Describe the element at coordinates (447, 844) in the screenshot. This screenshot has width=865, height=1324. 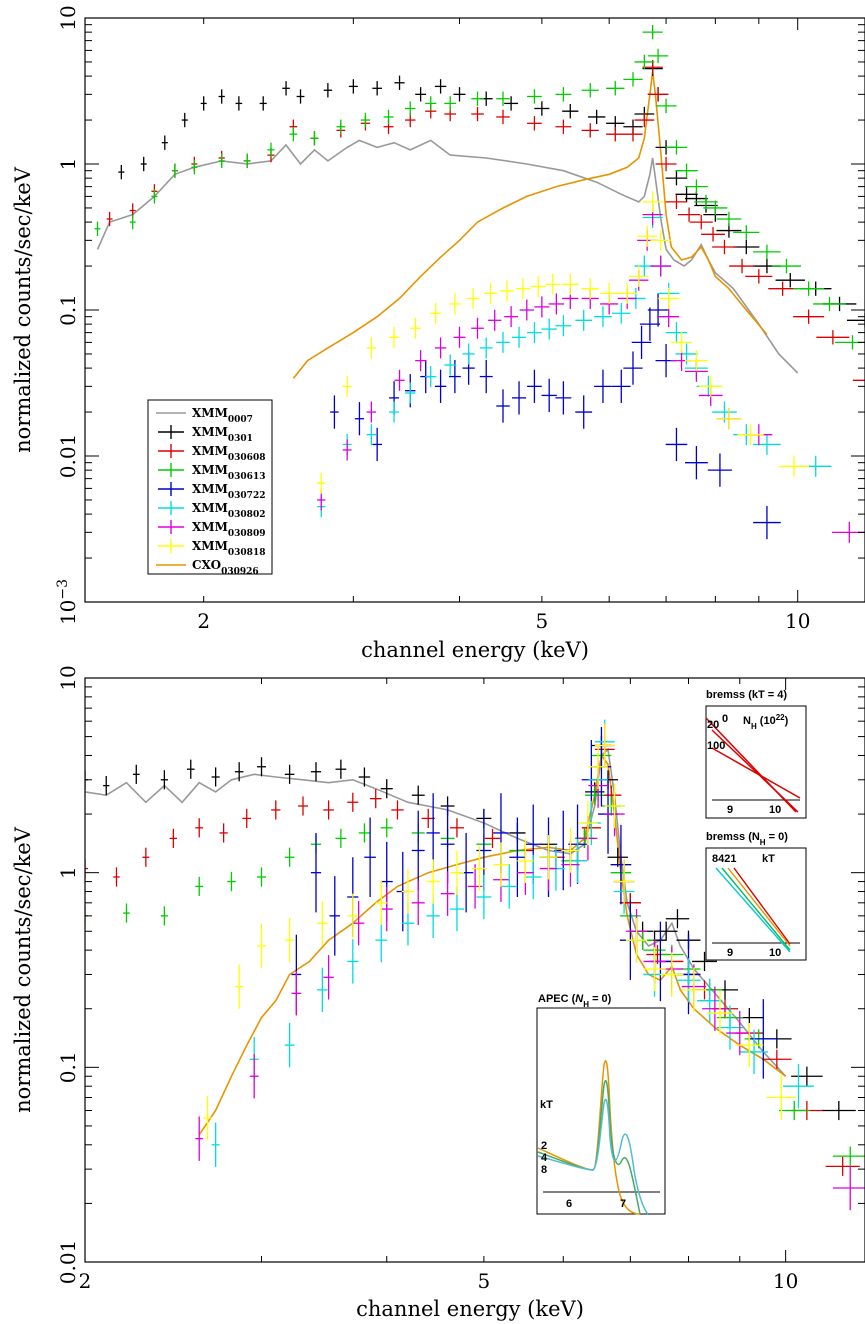
I see `bottom-series-5-point` at that location.